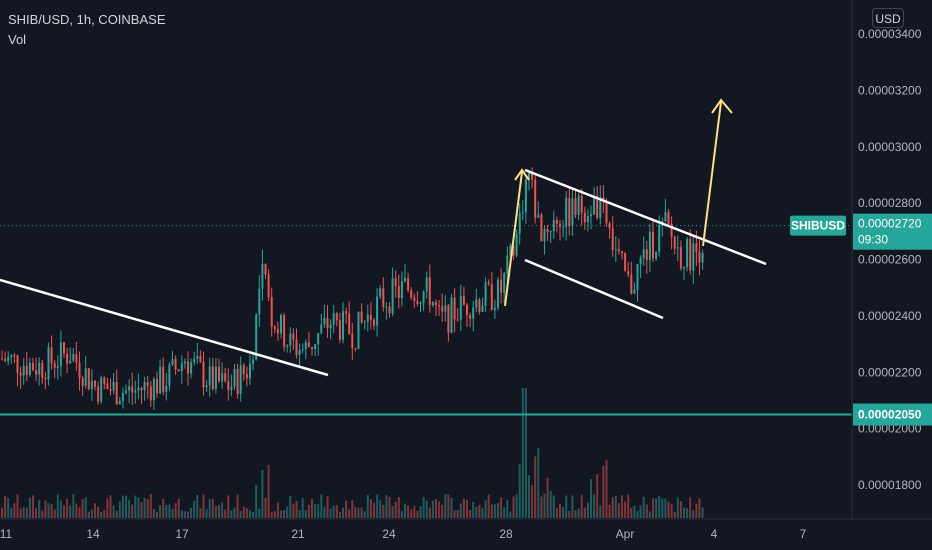 The width and height of the screenshot is (932, 550). Describe the element at coordinates (892, 414) in the screenshot. I see `horizontal-level-label` at that location.